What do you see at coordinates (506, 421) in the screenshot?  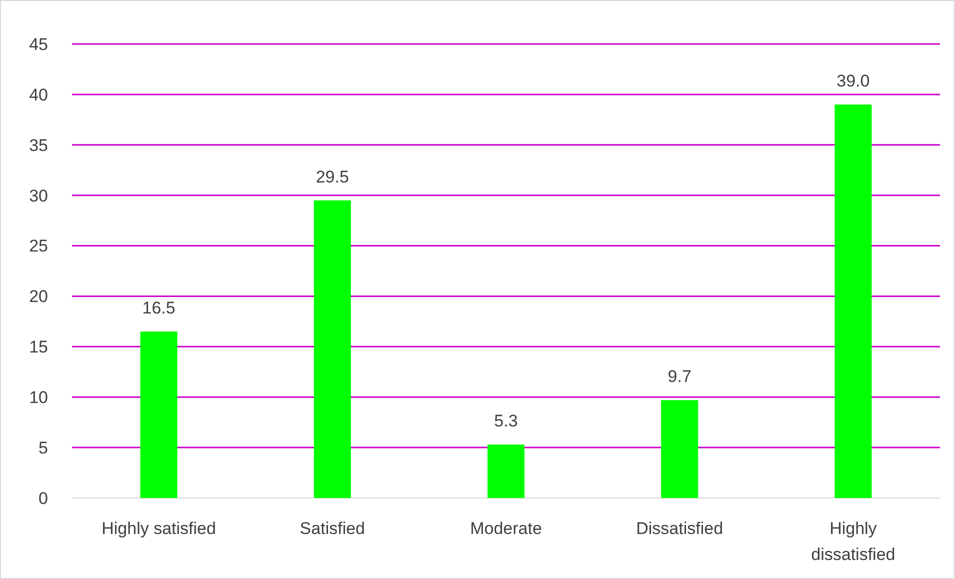 I see `data-label: 5.3` at bounding box center [506, 421].